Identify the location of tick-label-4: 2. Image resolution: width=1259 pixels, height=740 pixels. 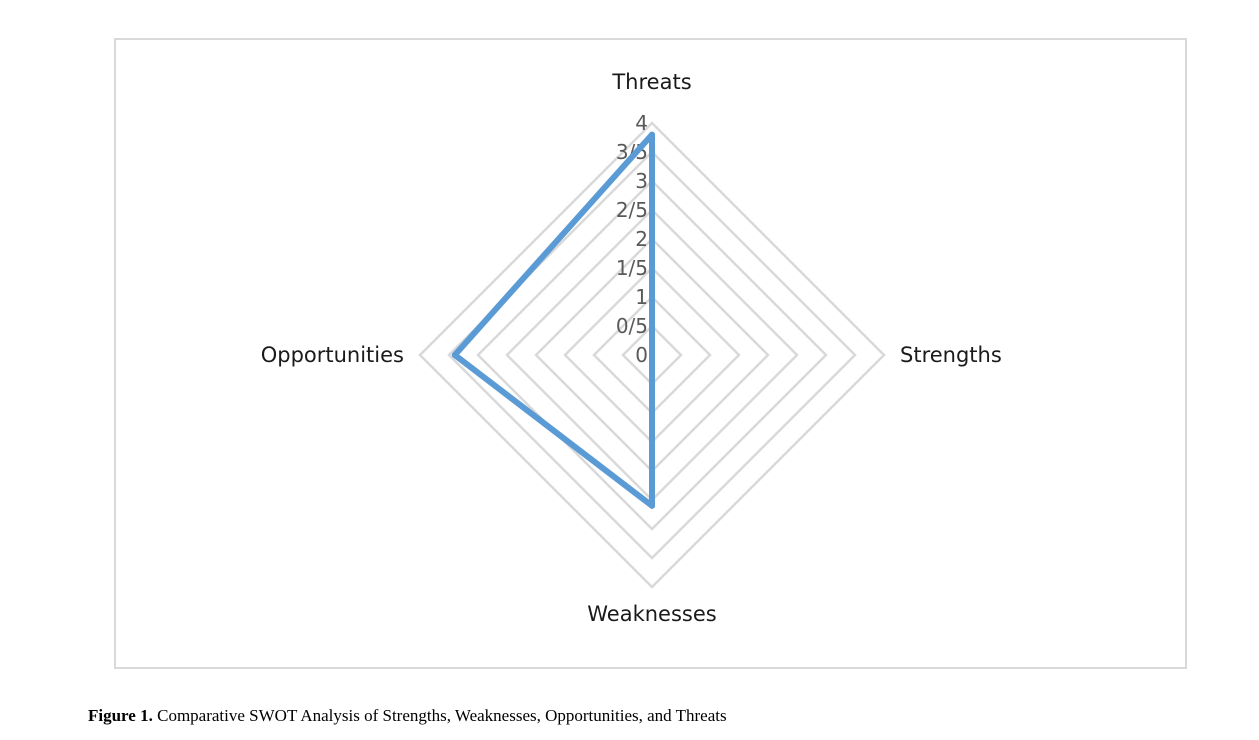
(641, 239).